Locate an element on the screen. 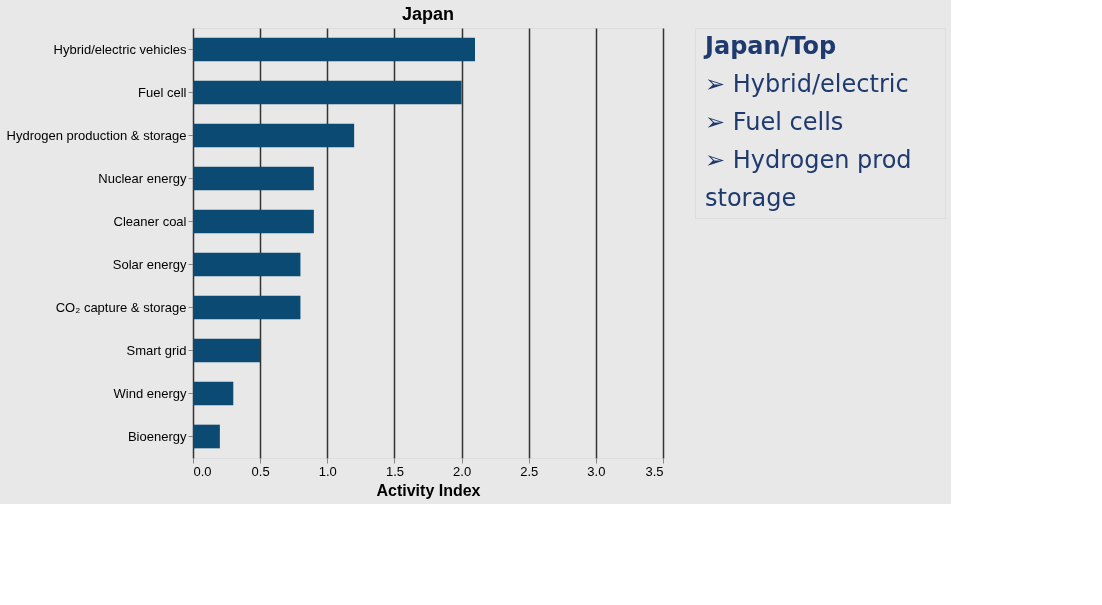 This screenshot has height=605, width=1102. text: ➢ Hybrid/electric is located at coordinates (807, 84).